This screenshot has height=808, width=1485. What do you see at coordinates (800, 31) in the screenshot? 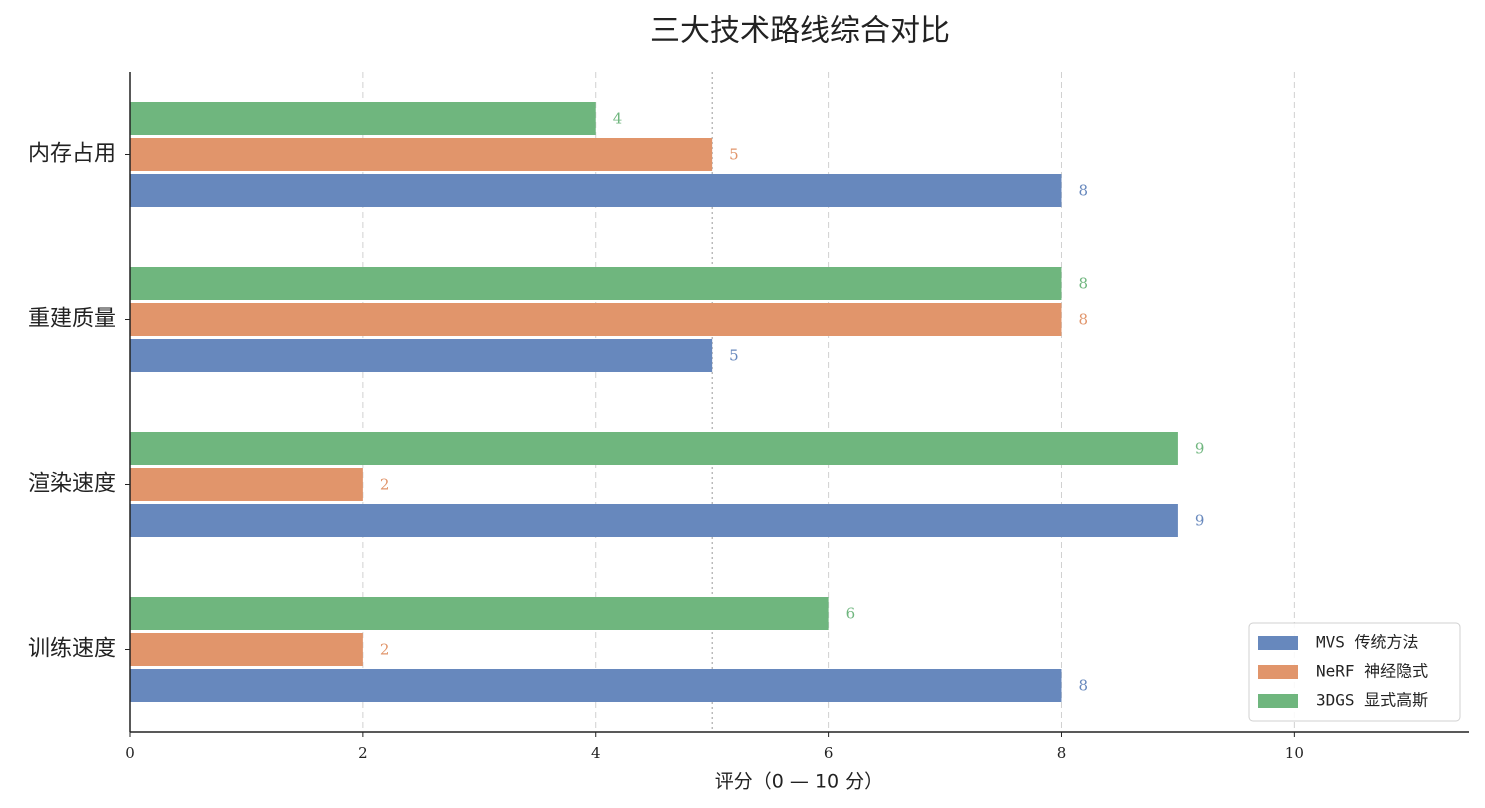
I see `chart-title: 三大技术路线综合对比` at bounding box center [800, 31].